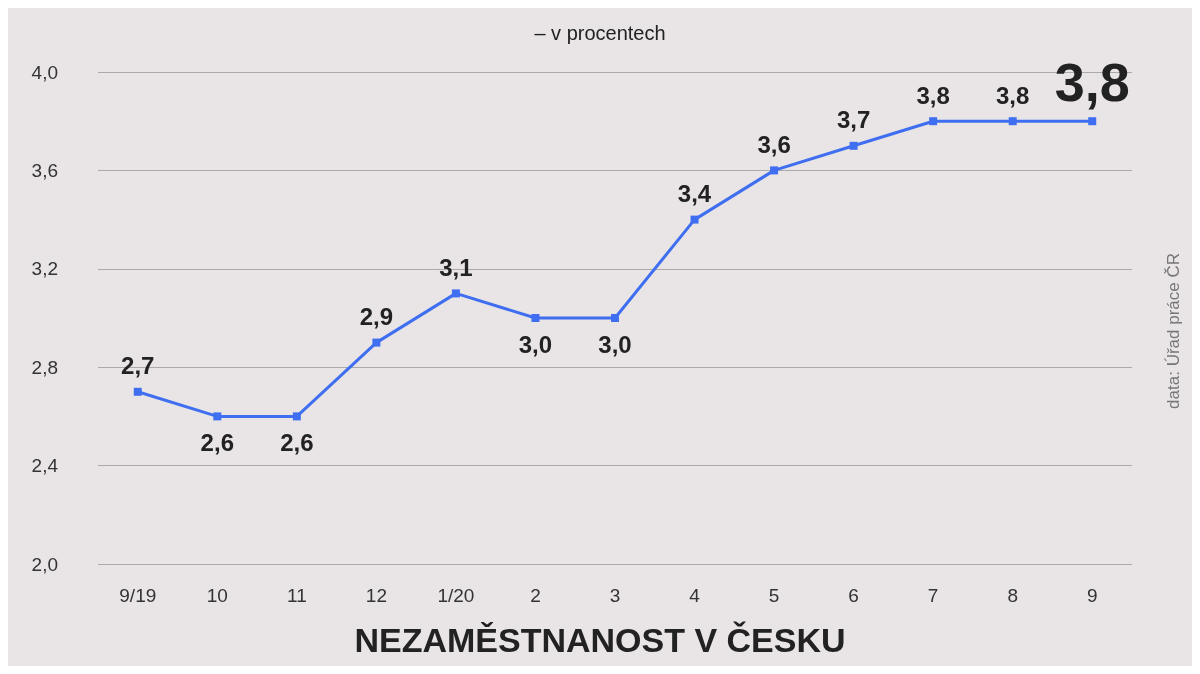 The height and width of the screenshot is (674, 1200). I want to click on y-tick-label: 3,2, so click(44, 269).